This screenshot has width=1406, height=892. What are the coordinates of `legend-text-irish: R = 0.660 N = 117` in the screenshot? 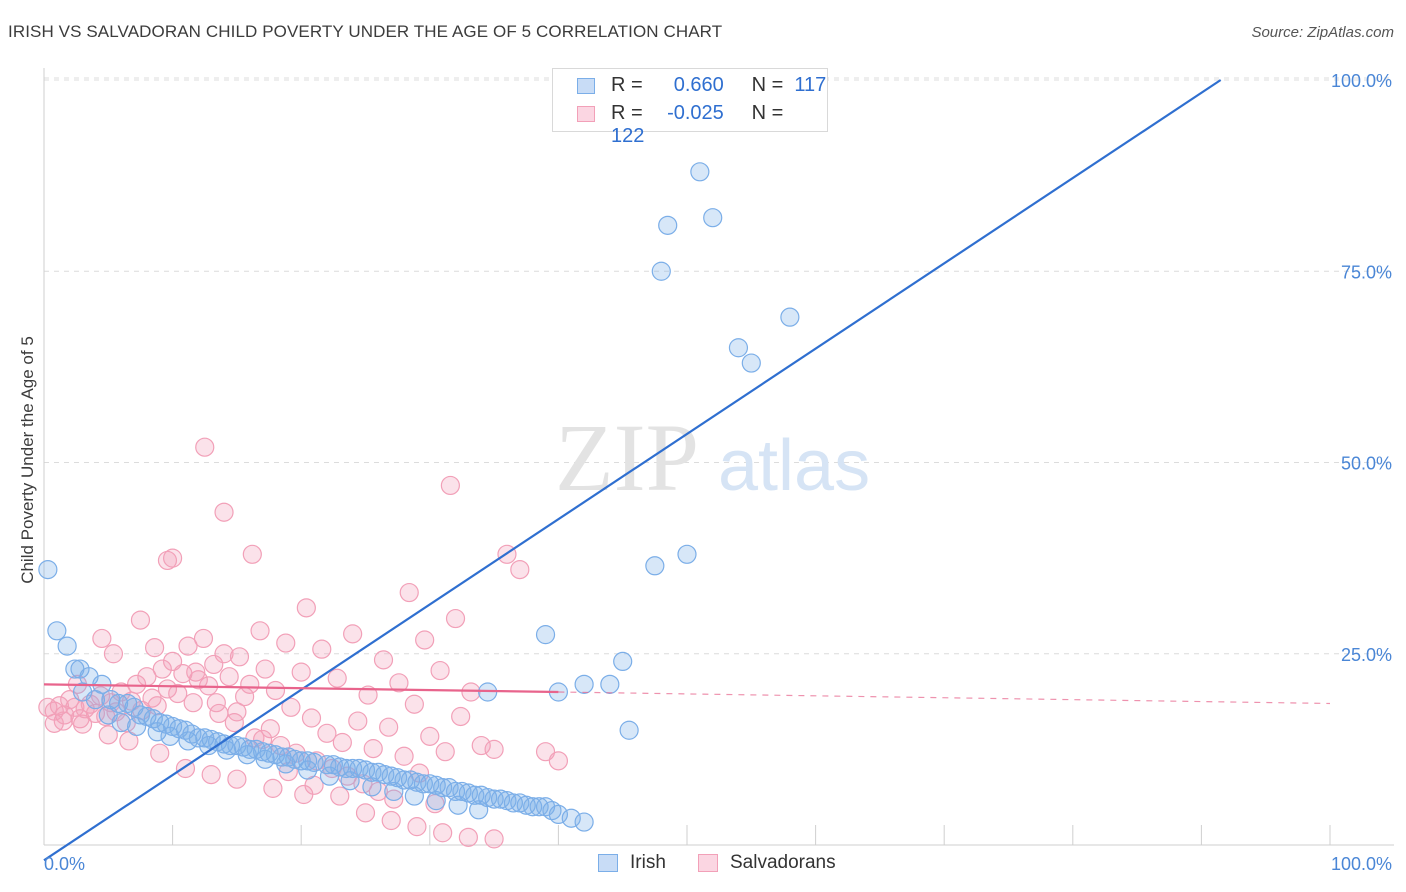 It's located at (718, 85).